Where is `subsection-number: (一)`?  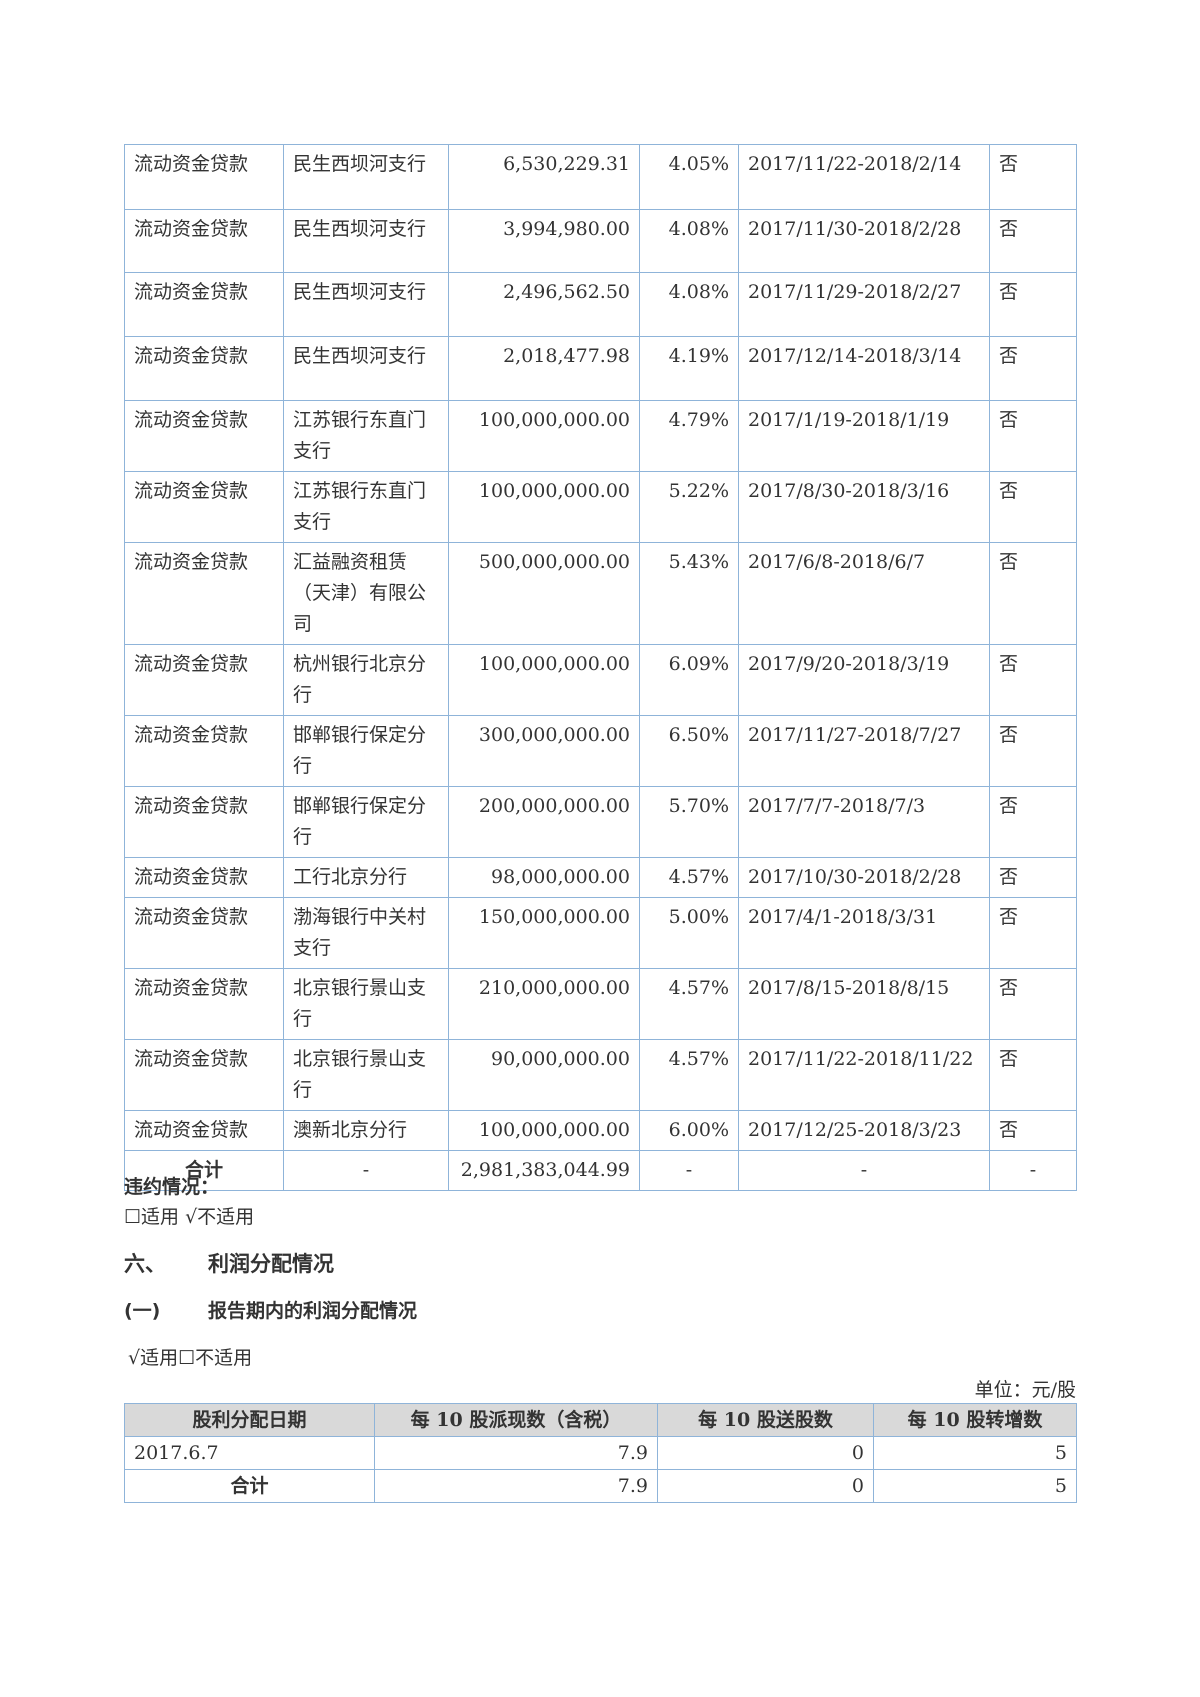
subsection-number: (一) is located at coordinates (142, 1311).